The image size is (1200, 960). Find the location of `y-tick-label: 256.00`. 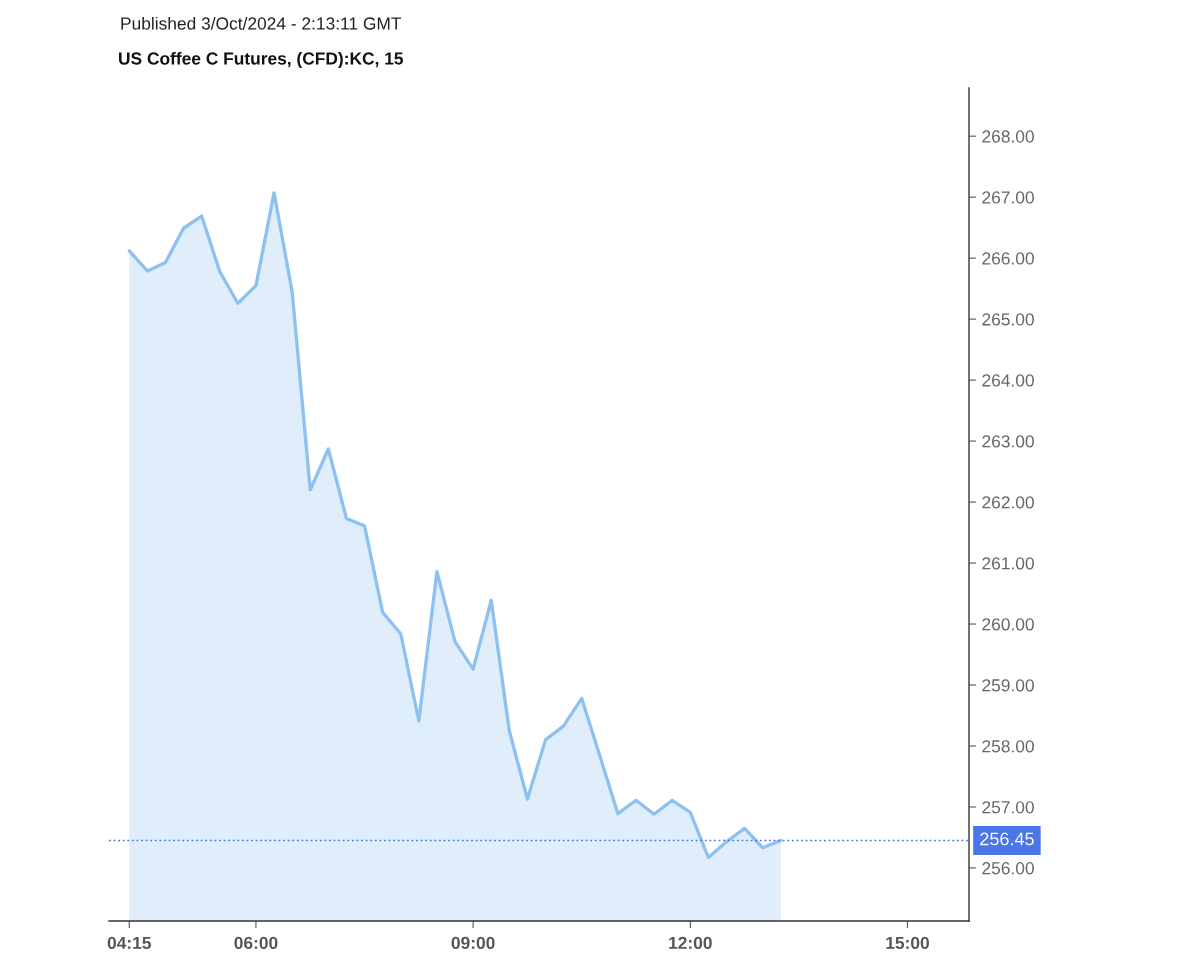

y-tick-label: 256.00 is located at coordinates (1008, 868).